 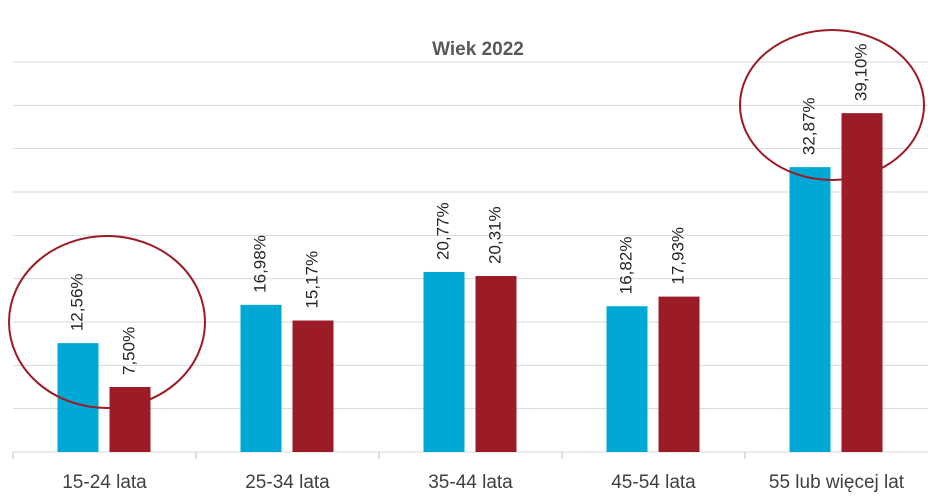 I want to click on data-label: 12,56%, so click(x=76, y=302).